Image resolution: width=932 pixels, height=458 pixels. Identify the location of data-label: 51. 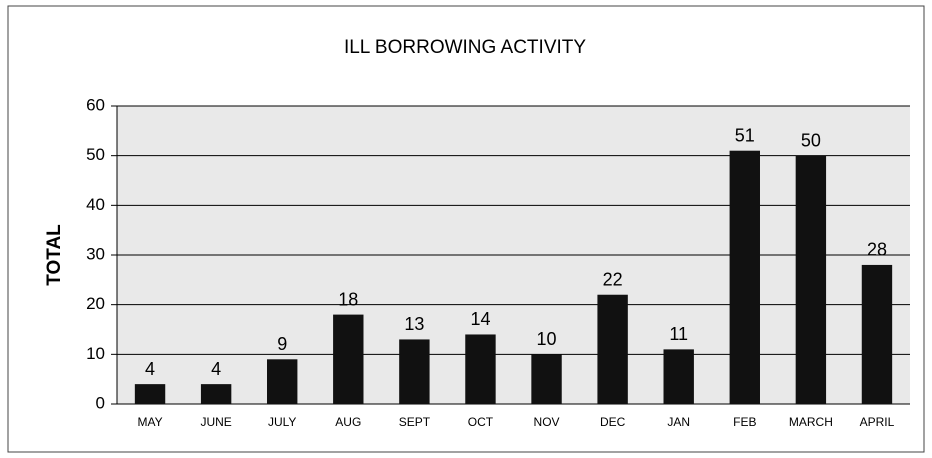
(745, 135).